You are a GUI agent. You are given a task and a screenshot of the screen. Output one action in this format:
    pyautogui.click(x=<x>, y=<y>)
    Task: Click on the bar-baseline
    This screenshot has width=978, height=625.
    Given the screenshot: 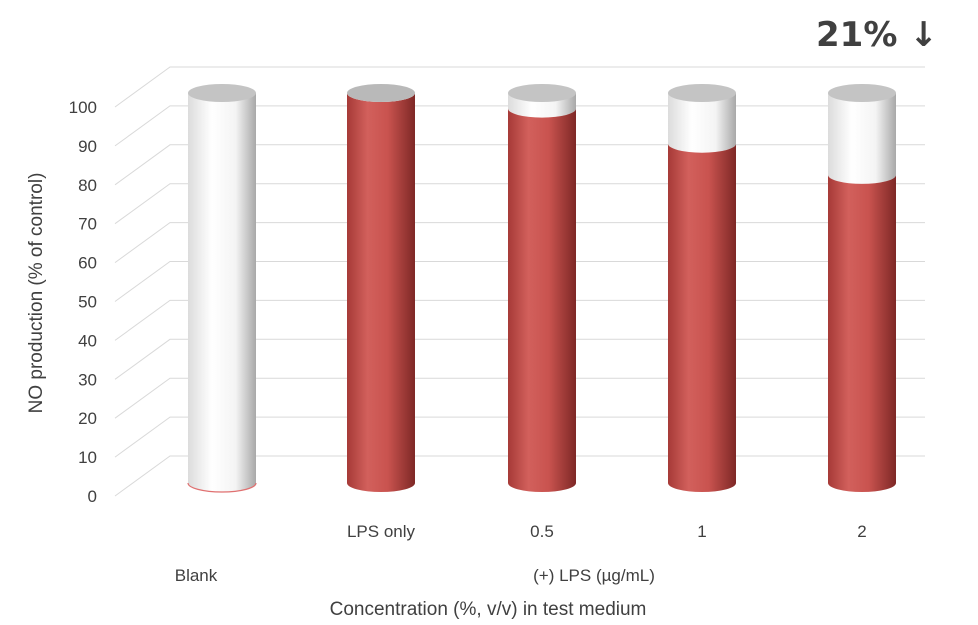 What is the action you would take?
    pyautogui.click(x=222, y=487)
    